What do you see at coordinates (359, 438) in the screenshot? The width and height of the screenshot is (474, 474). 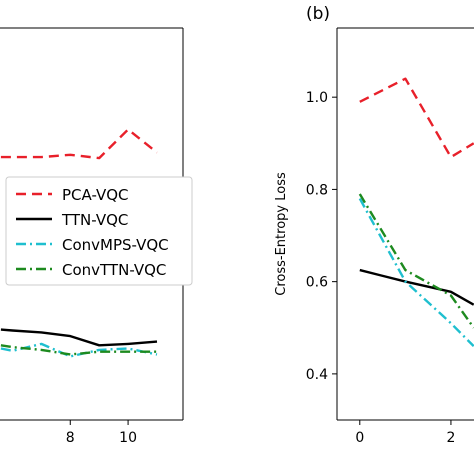 I see `x-tick-label: 0` at bounding box center [359, 438].